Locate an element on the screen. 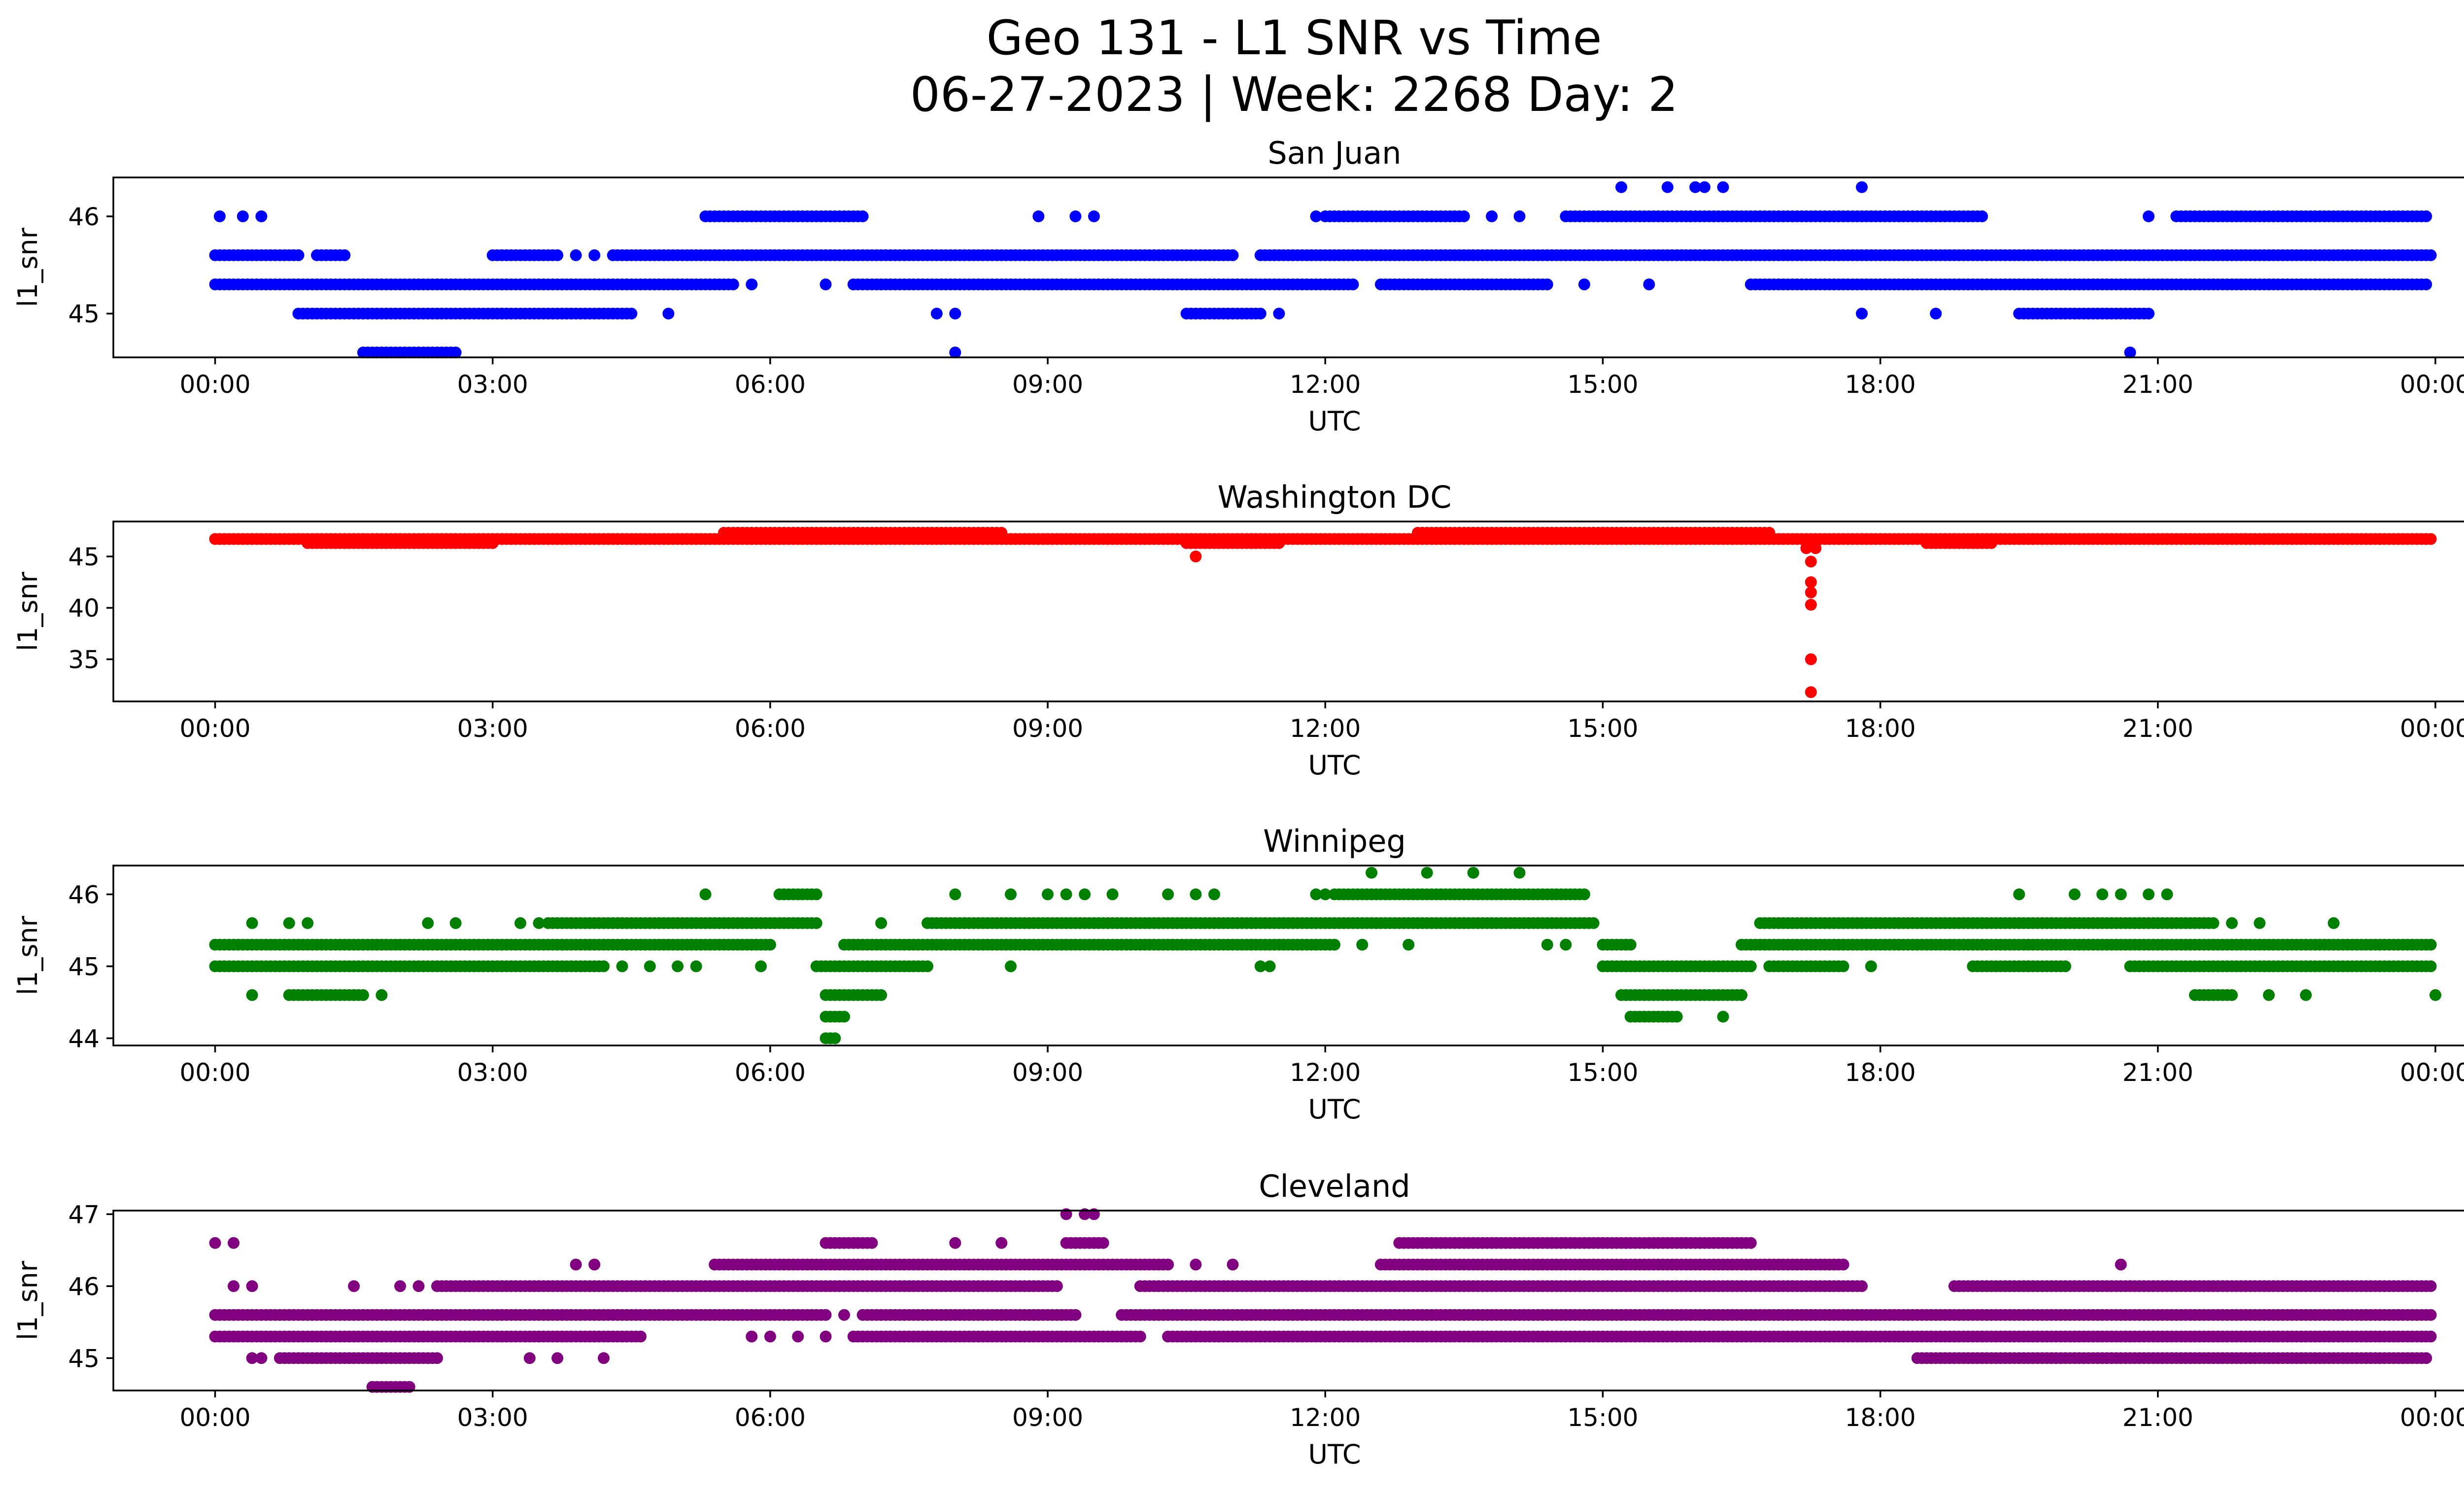 The width and height of the screenshot is (2464, 1495). y-tick-label: 44 is located at coordinates (84, 1038).